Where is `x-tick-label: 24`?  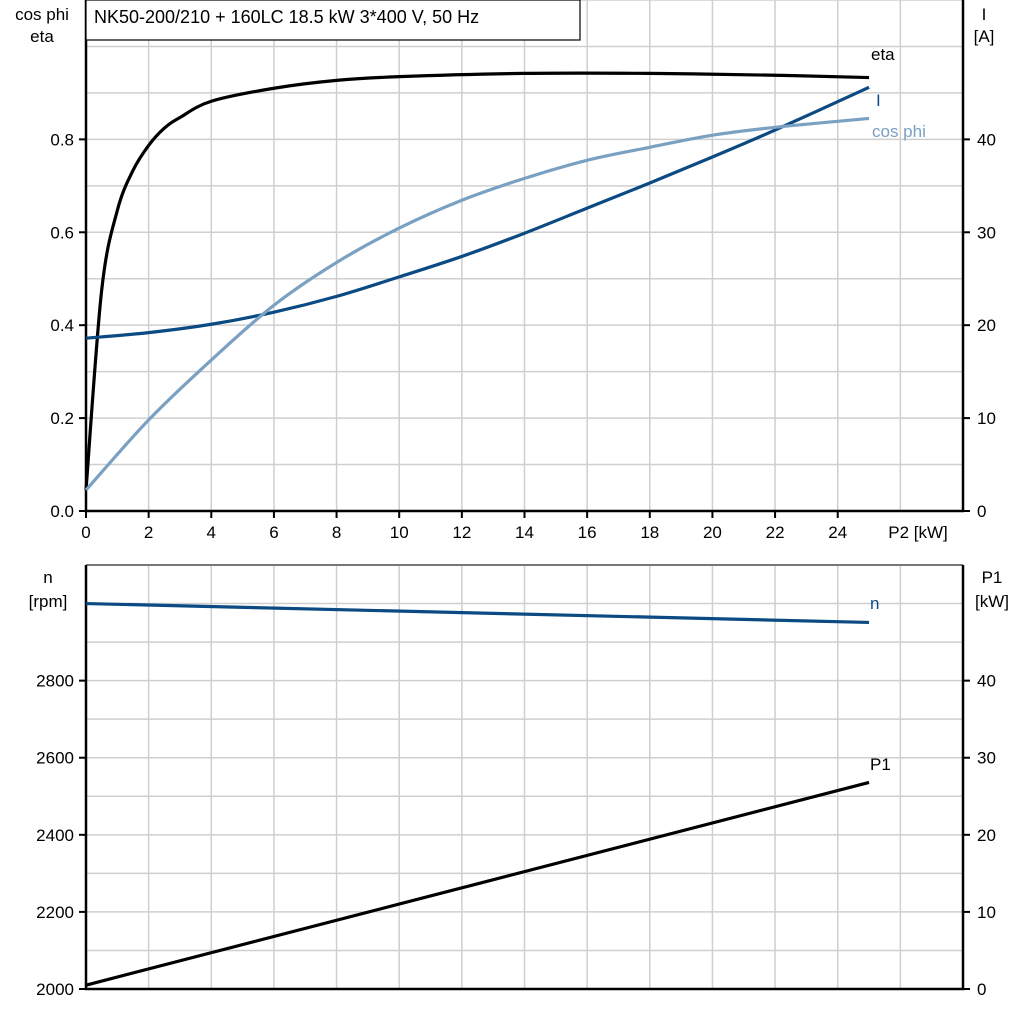 x-tick-label: 24 is located at coordinates (837, 532).